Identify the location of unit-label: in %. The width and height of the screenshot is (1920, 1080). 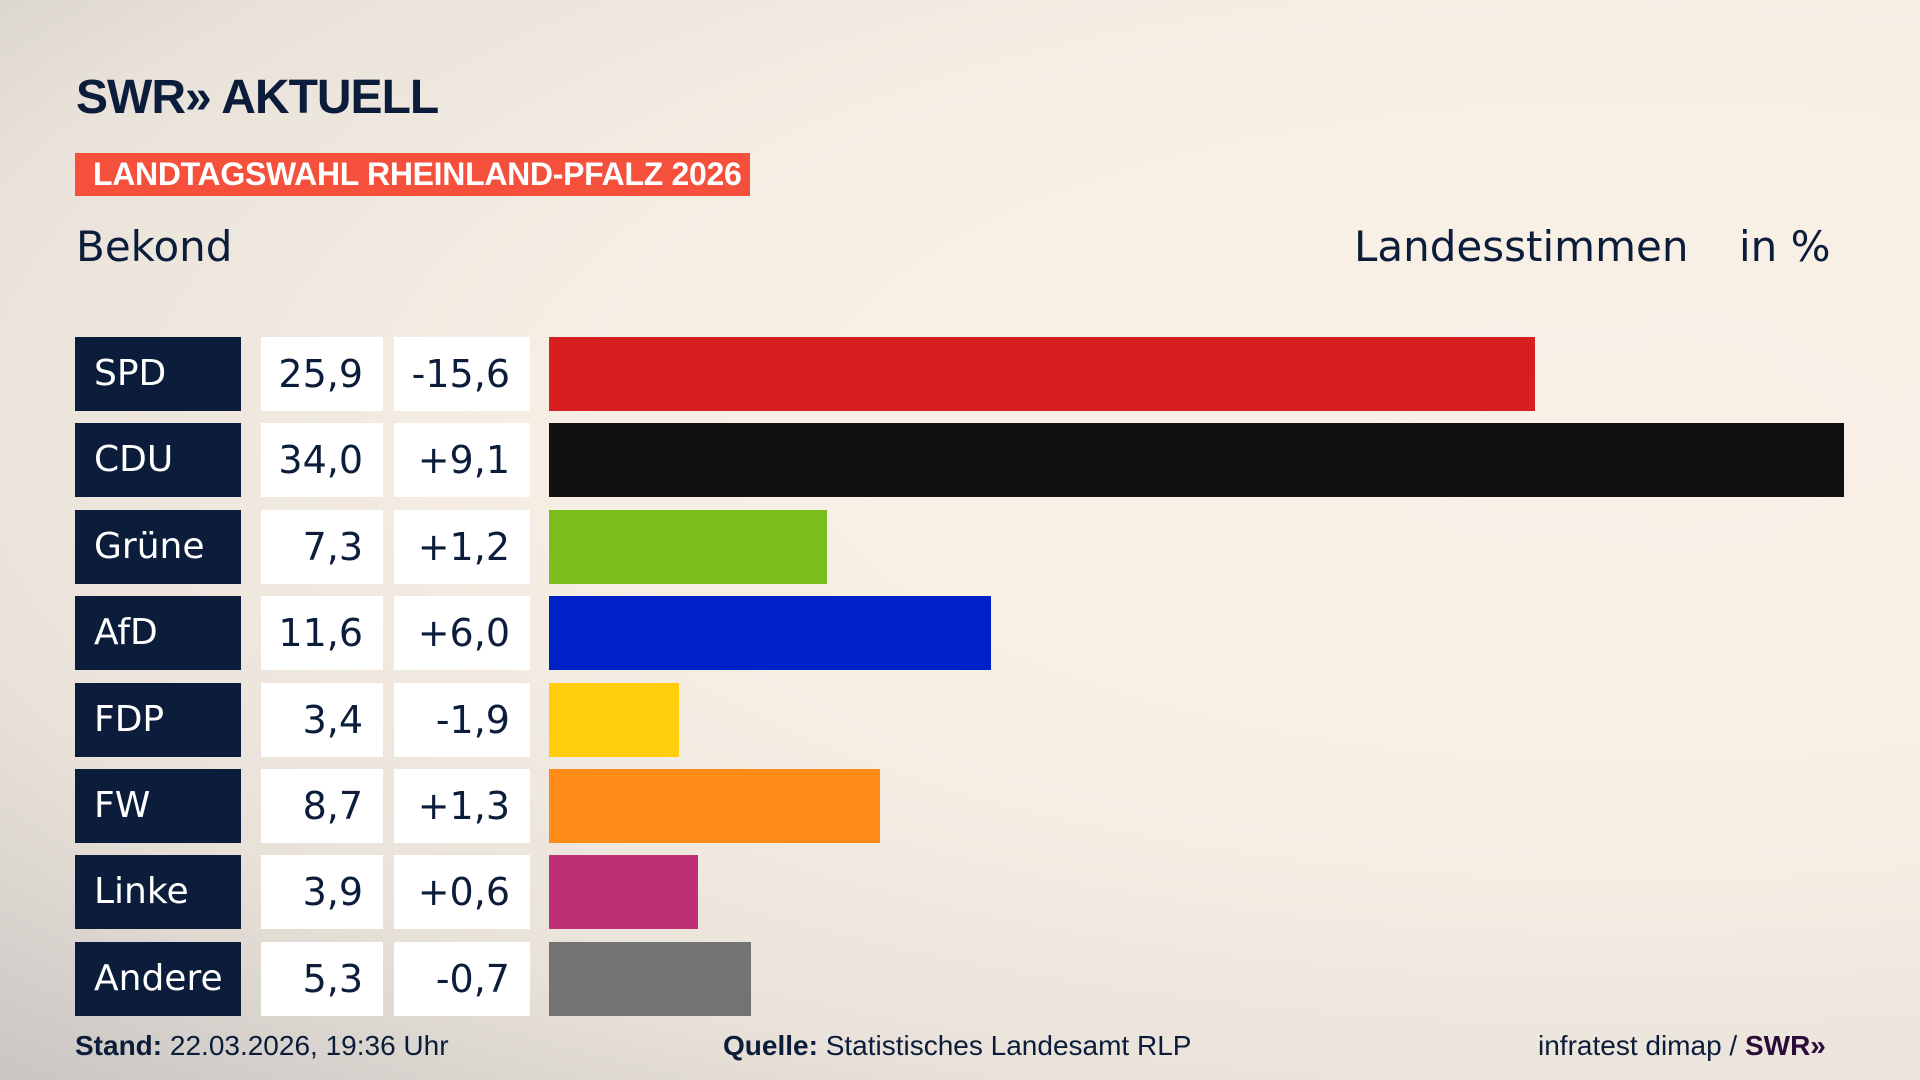
(1785, 246).